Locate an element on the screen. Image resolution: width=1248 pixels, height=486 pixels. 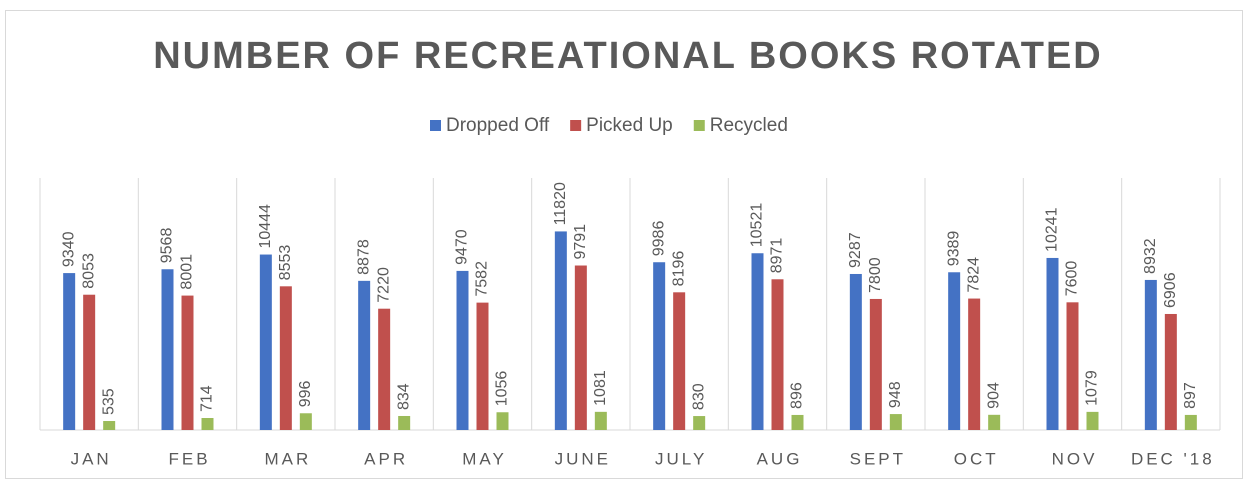
data-label: 8932 is located at coordinates (1150, 256).